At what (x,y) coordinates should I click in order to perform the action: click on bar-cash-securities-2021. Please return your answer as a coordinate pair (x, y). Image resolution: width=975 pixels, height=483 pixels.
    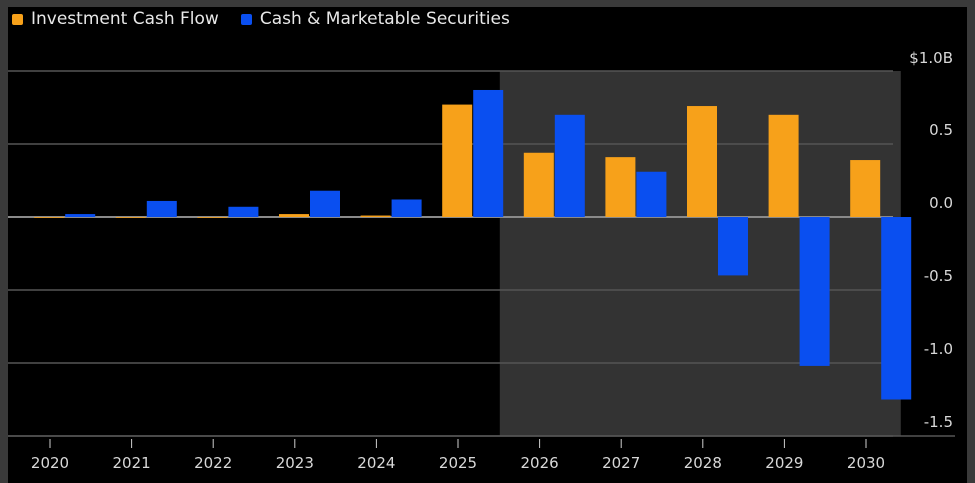
    Looking at the image, I should click on (161, 208).